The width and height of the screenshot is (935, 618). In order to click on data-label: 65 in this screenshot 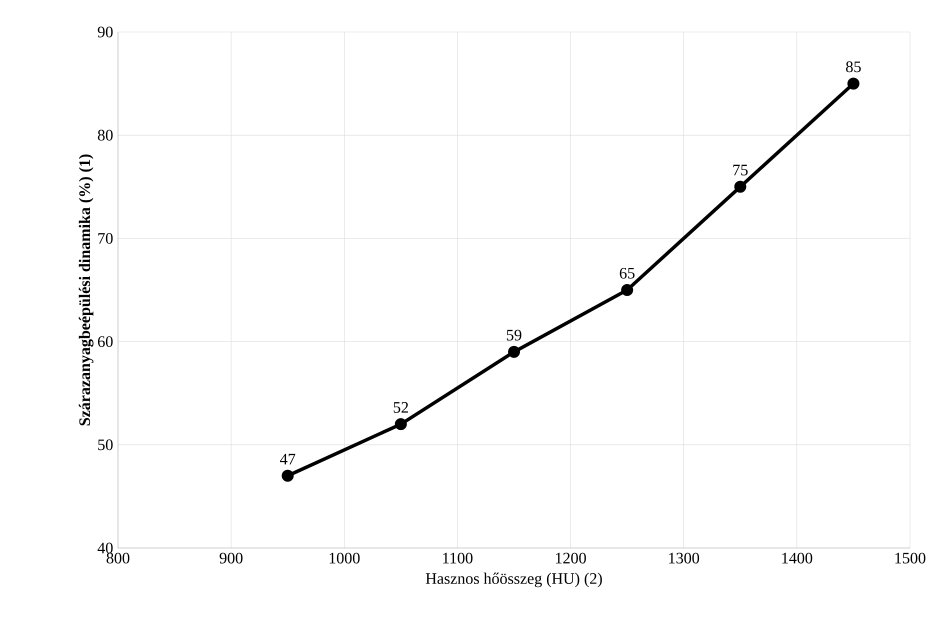, I will do `click(627, 273)`.